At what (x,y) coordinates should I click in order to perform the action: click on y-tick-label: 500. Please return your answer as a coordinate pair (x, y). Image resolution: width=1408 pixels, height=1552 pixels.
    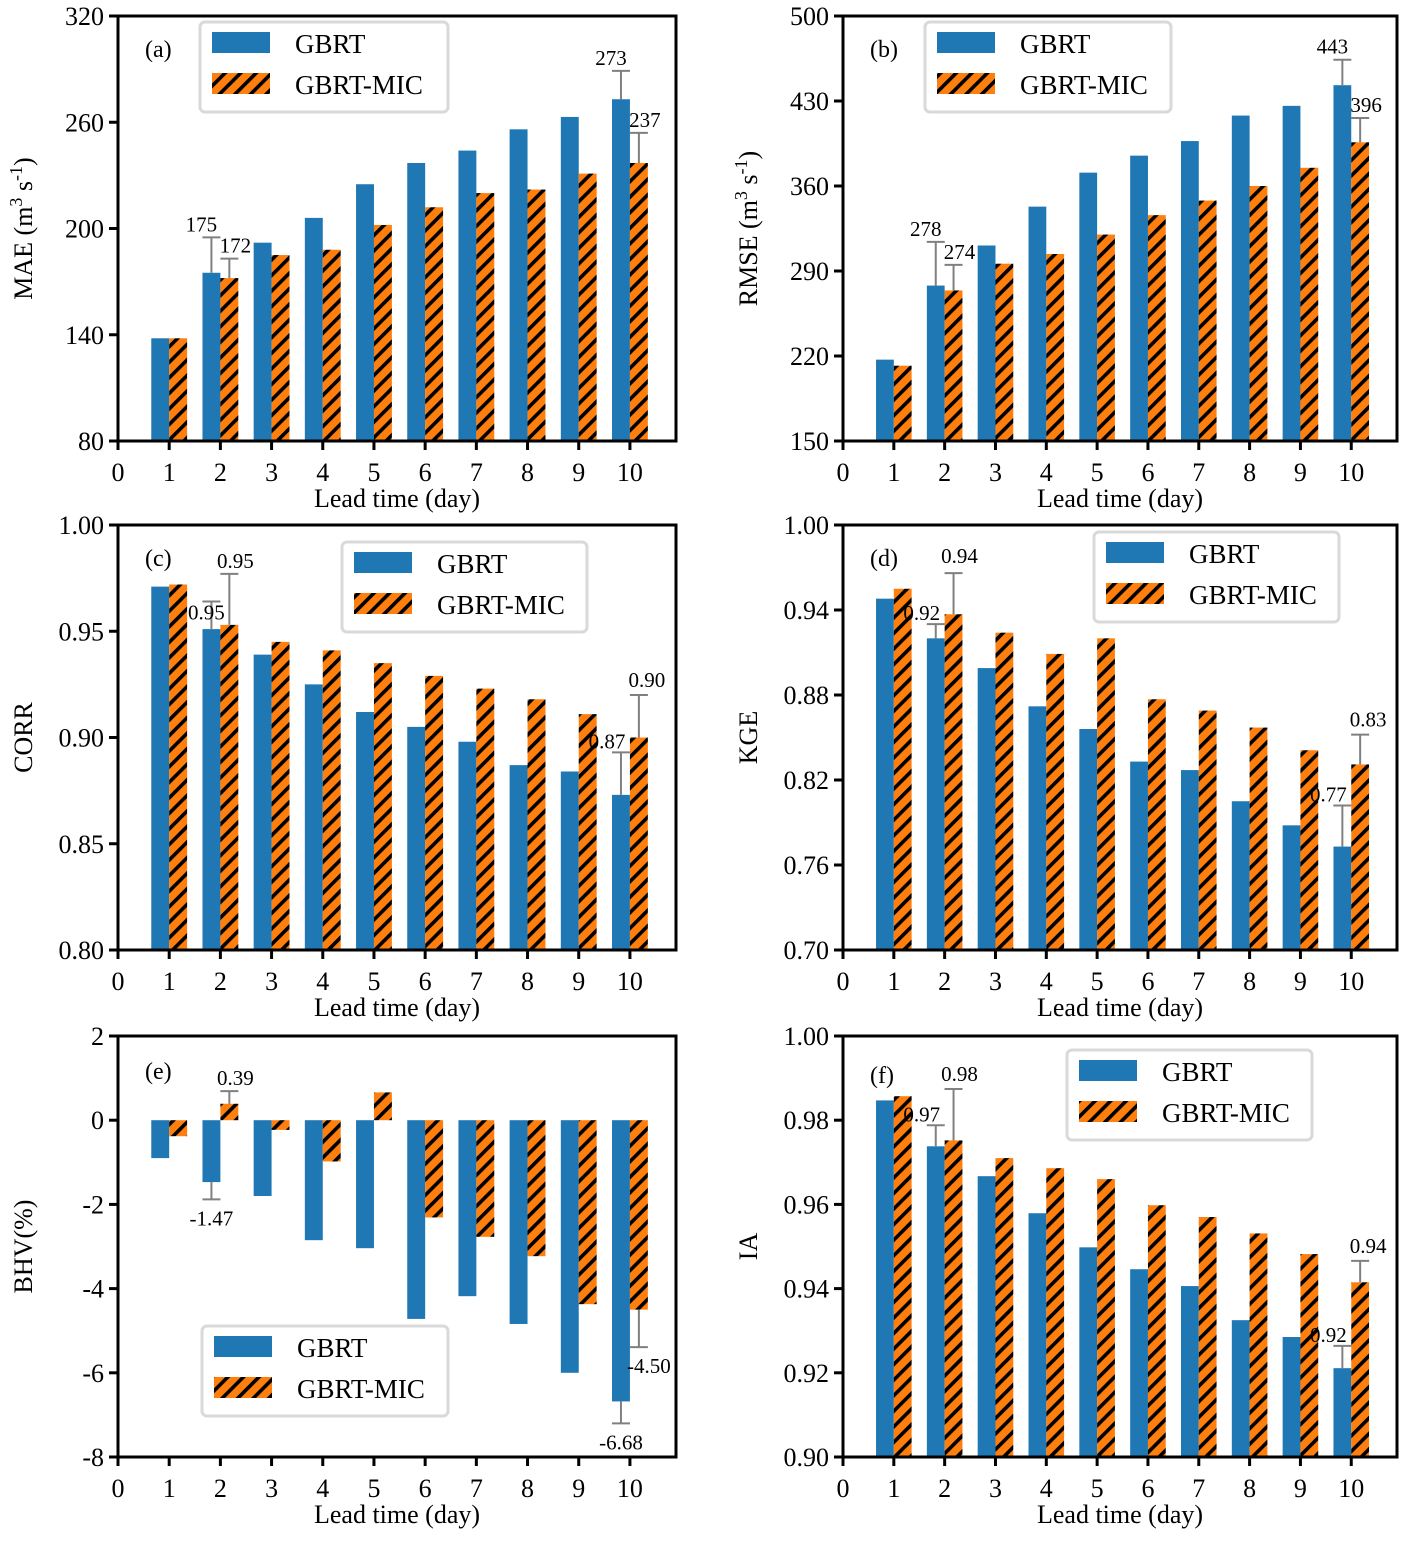
    Looking at the image, I should click on (809, 16).